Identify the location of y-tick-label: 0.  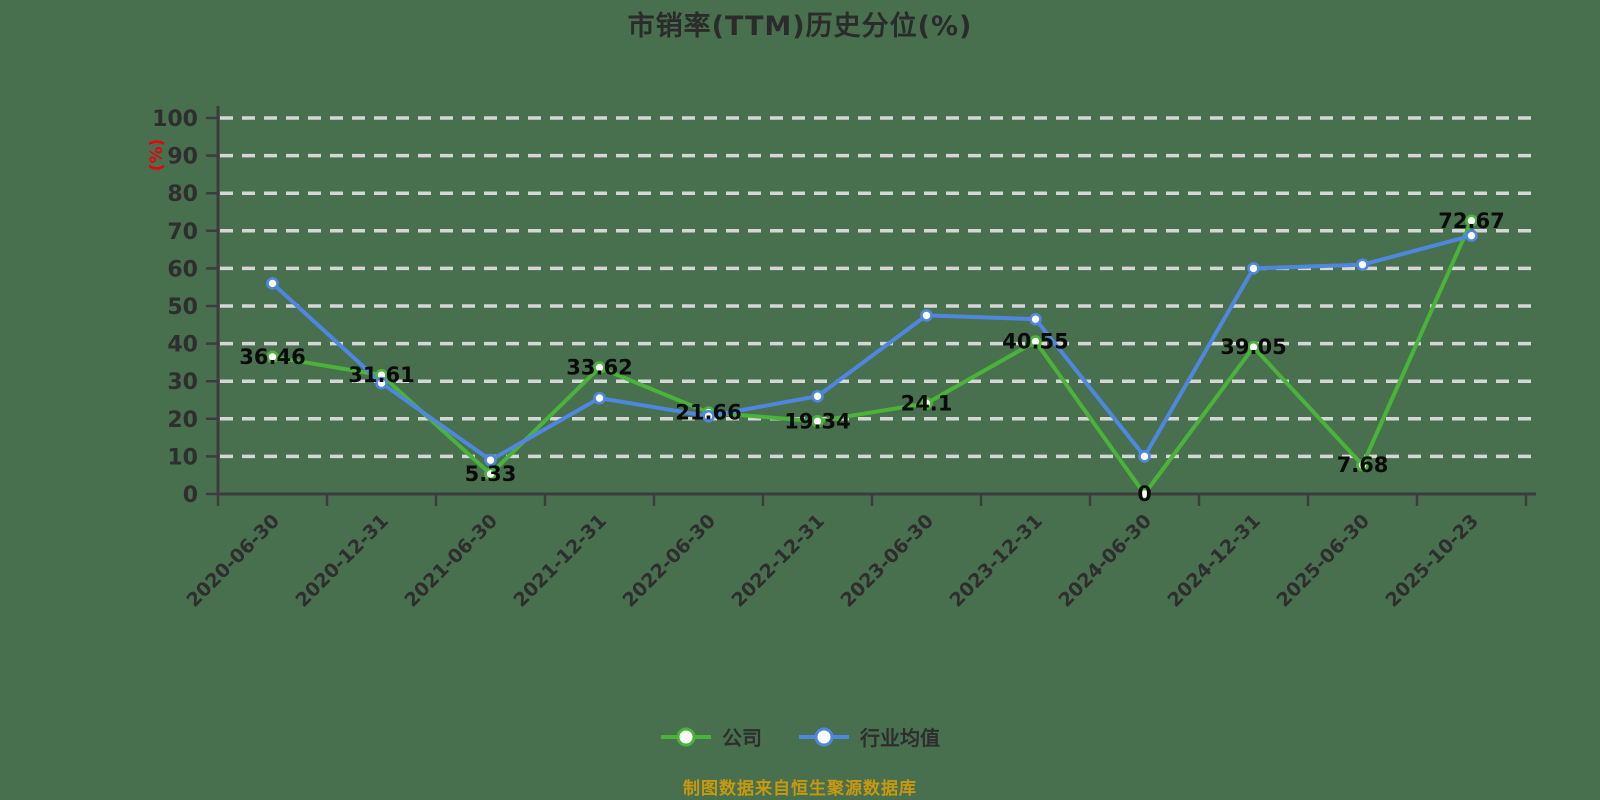
(190, 495).